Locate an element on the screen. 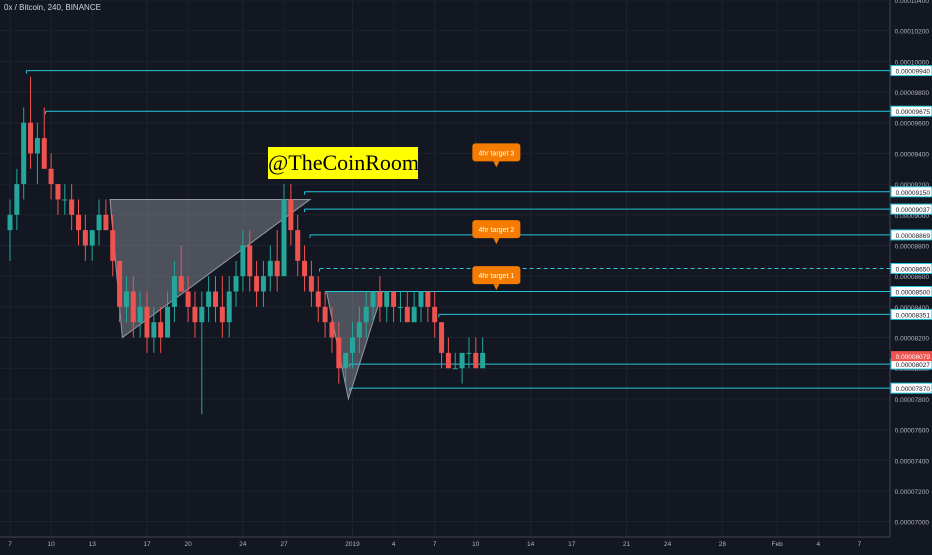  time-tick-label: 14 is located at coordinates (531, 544).